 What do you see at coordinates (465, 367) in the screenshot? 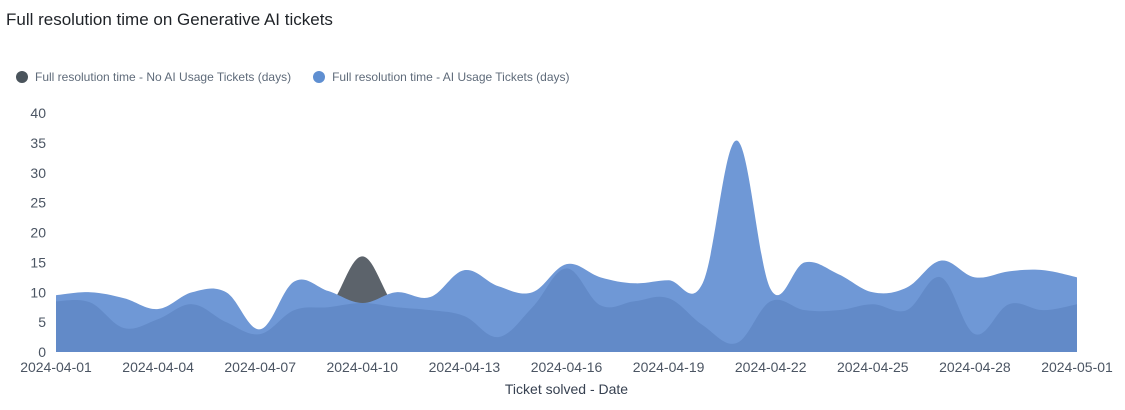
I see `x-tick-label: 2024-04-13` at bounding box center [465, 367].